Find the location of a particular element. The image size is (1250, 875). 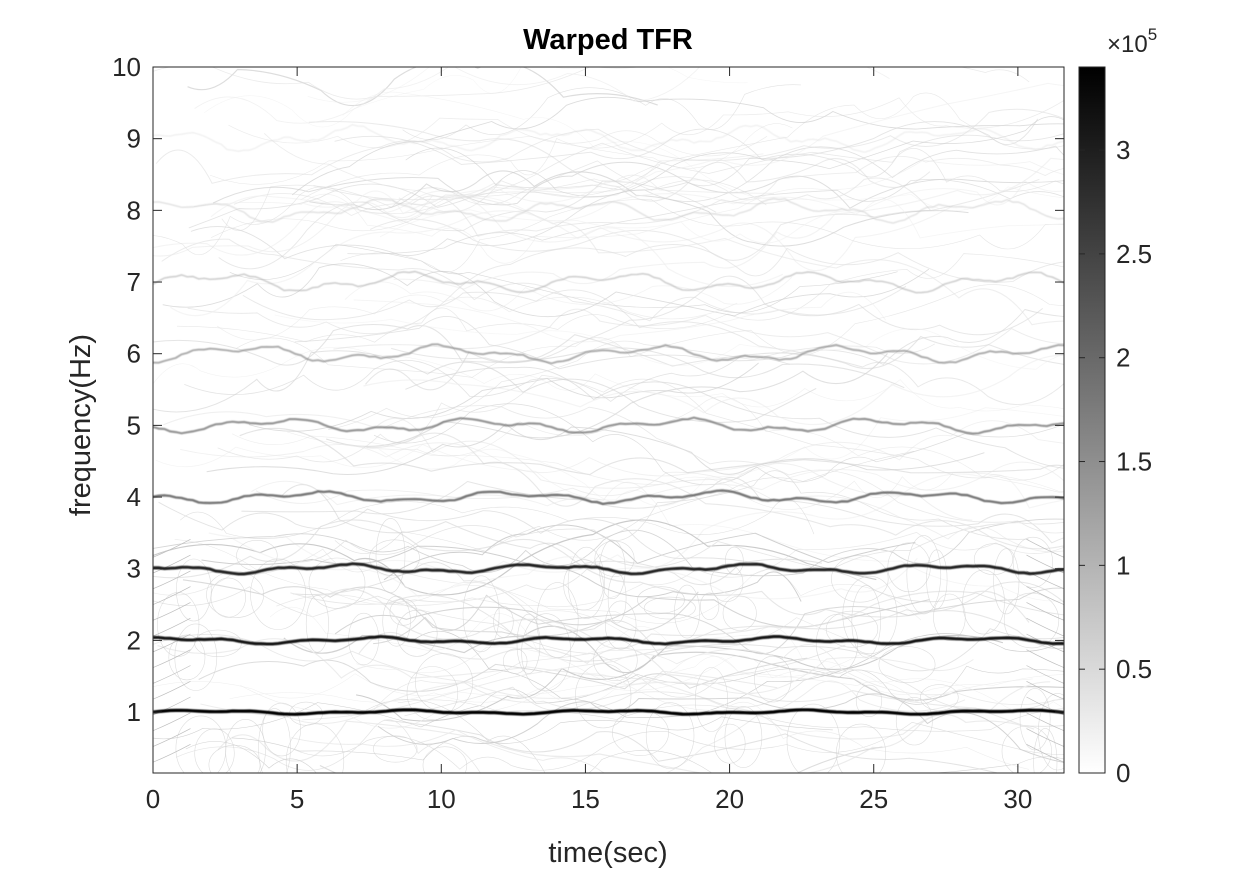

colorbar-tick-label-3: 1.5 is located at coordinates (1134, 462).